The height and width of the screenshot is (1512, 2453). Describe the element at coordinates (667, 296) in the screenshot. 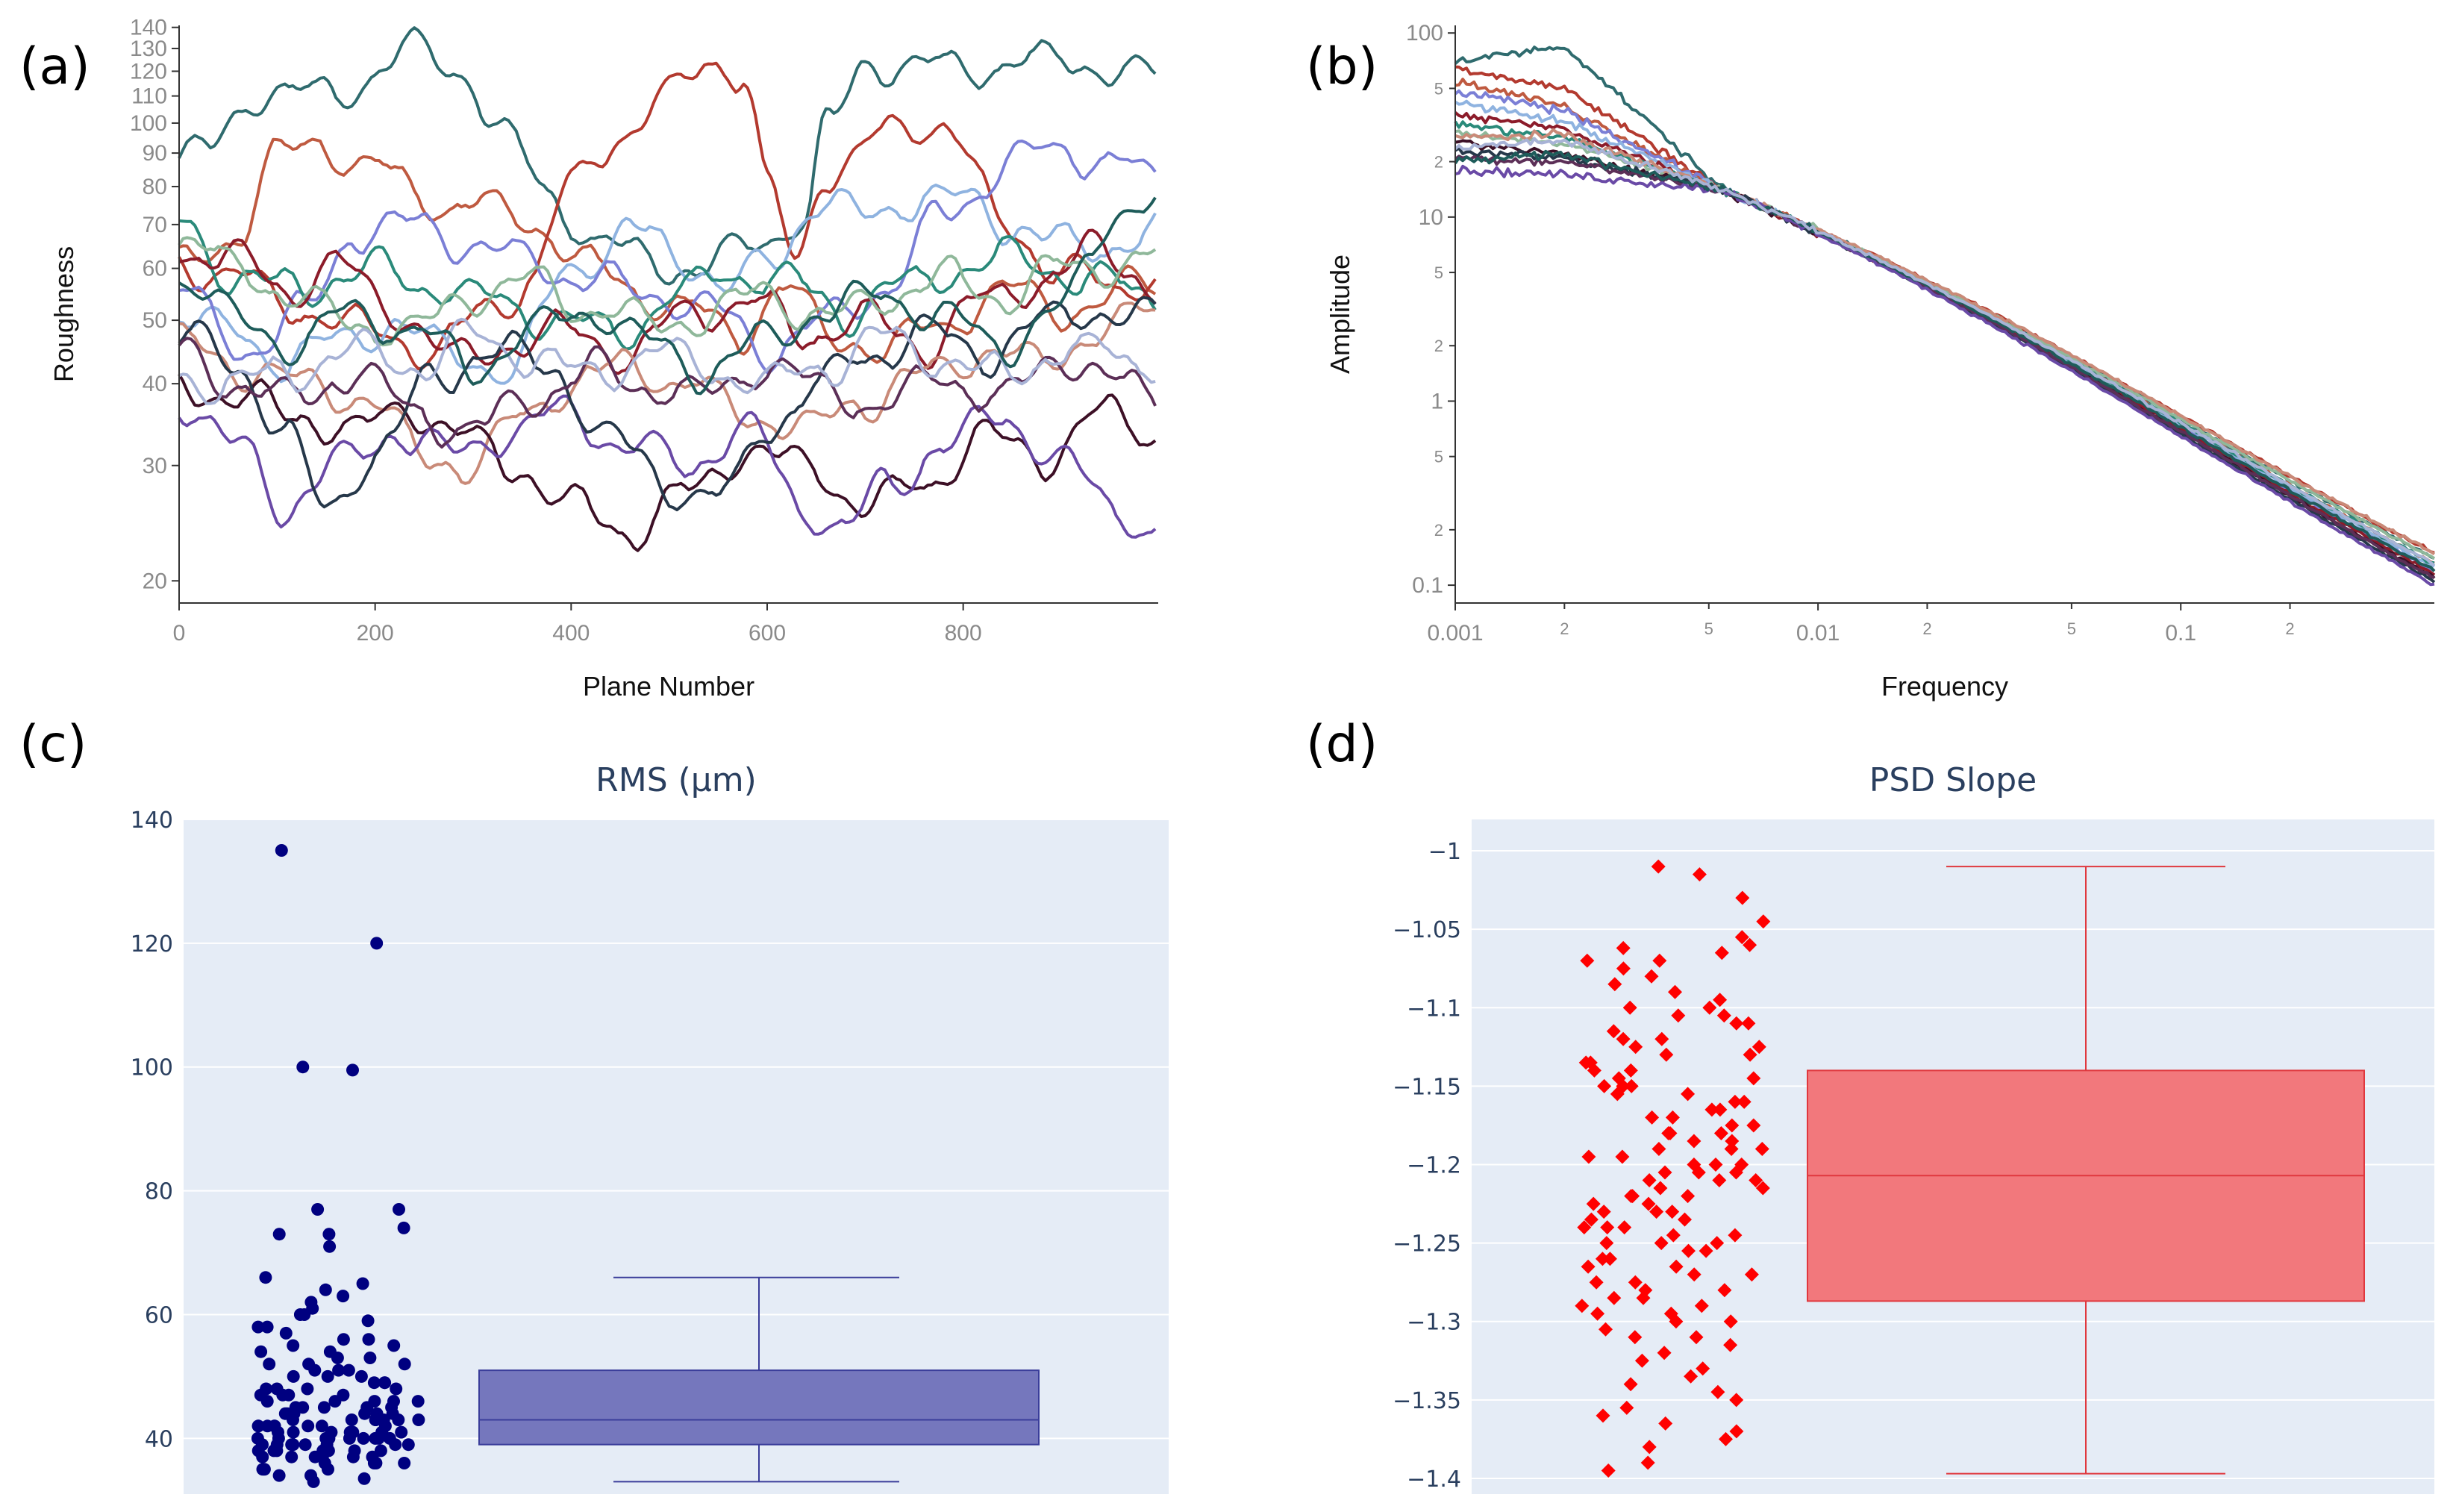

I see `chart-a-series-s15` at that location.